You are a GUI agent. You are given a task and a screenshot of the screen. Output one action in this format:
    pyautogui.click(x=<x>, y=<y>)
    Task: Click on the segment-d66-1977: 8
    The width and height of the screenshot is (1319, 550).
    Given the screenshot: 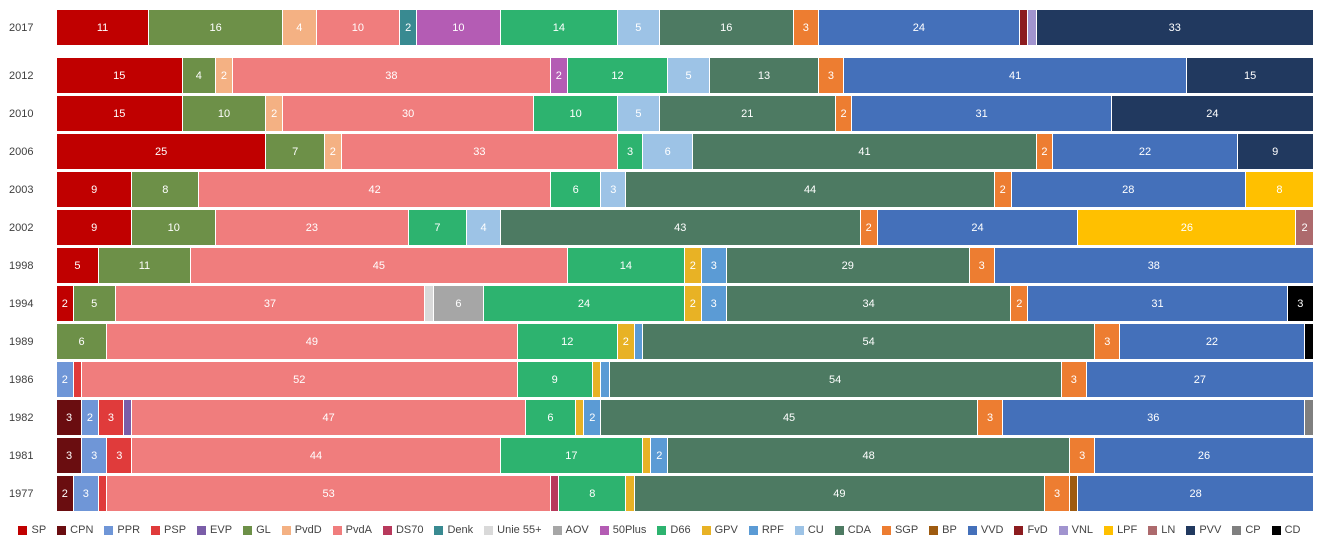 What is the action you would take?
    pyautogui.click(x=593, y=493)
    